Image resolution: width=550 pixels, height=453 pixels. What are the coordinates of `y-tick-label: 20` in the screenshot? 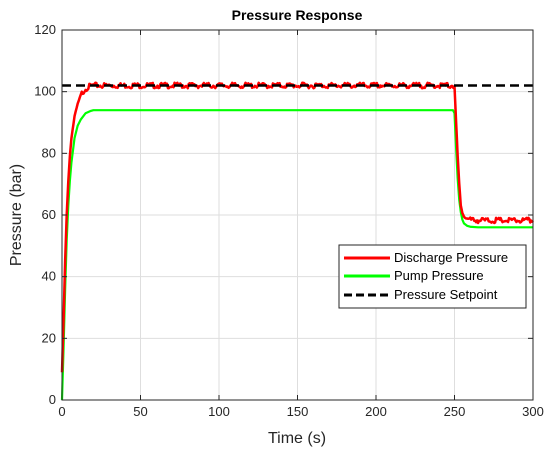 It's located at (49, 337).